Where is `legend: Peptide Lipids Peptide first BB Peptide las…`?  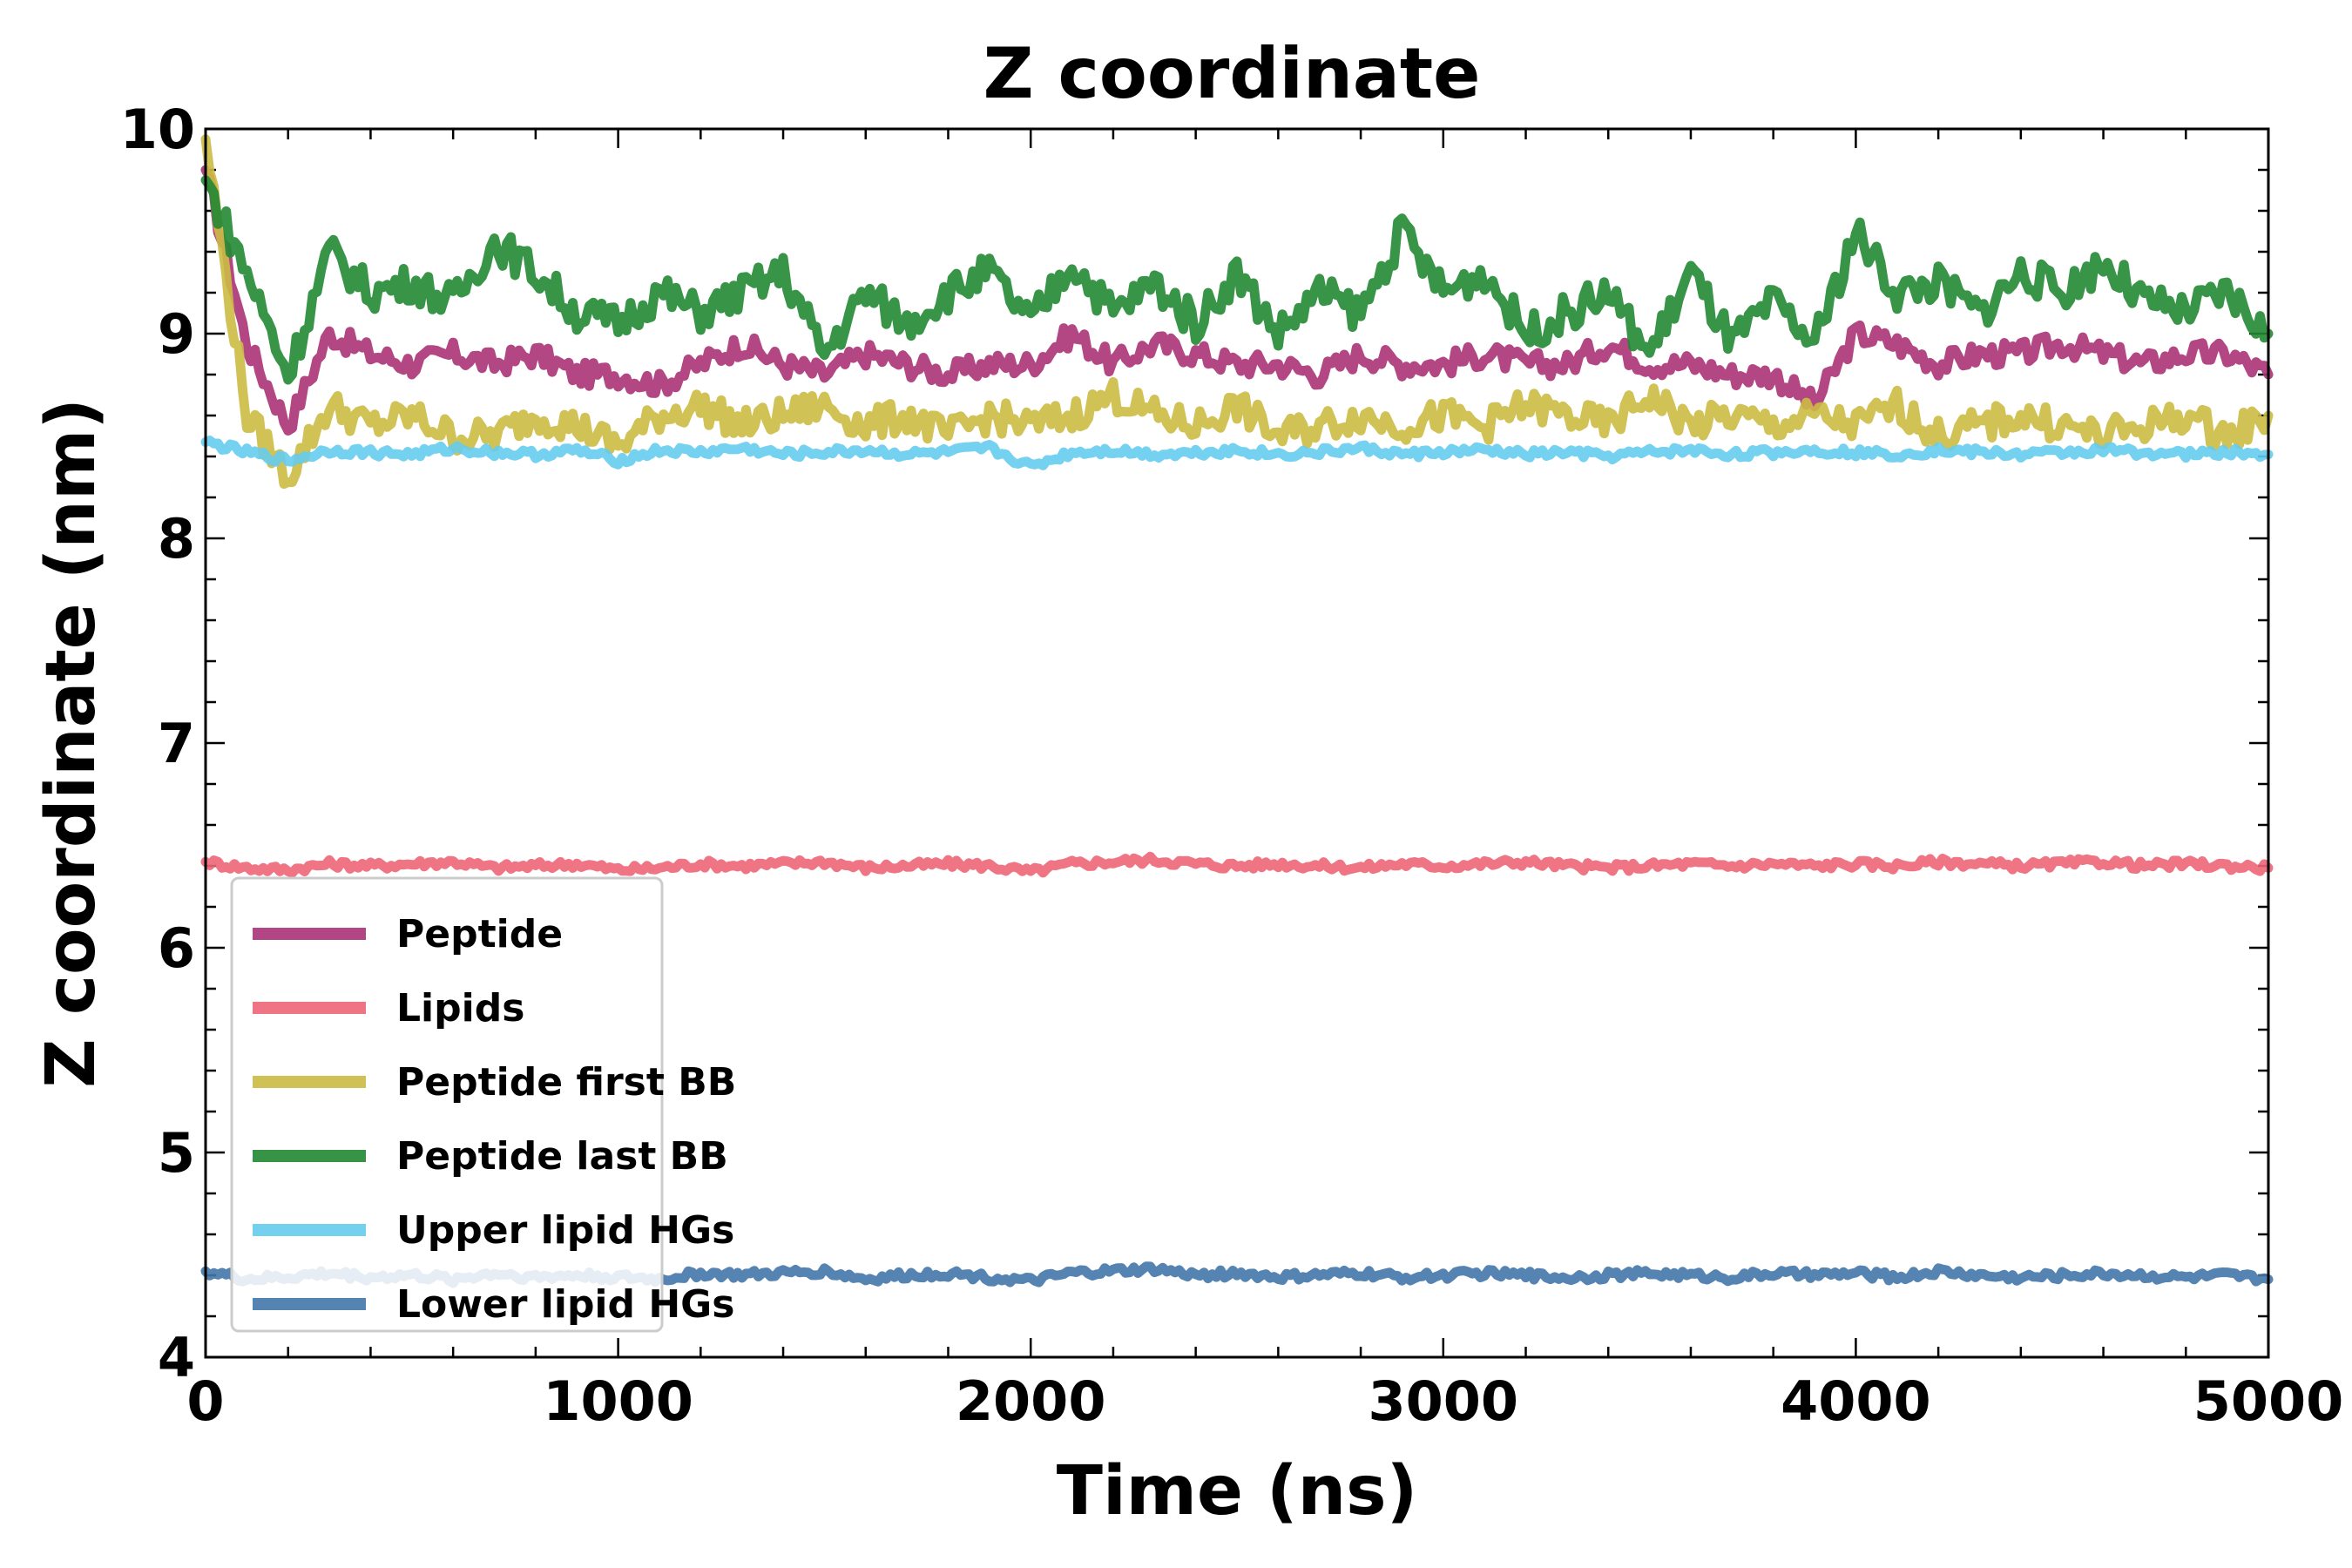
legend: Peptide Lipids Peptide first BB Peptide las… is located at coordinates (483, 1104).